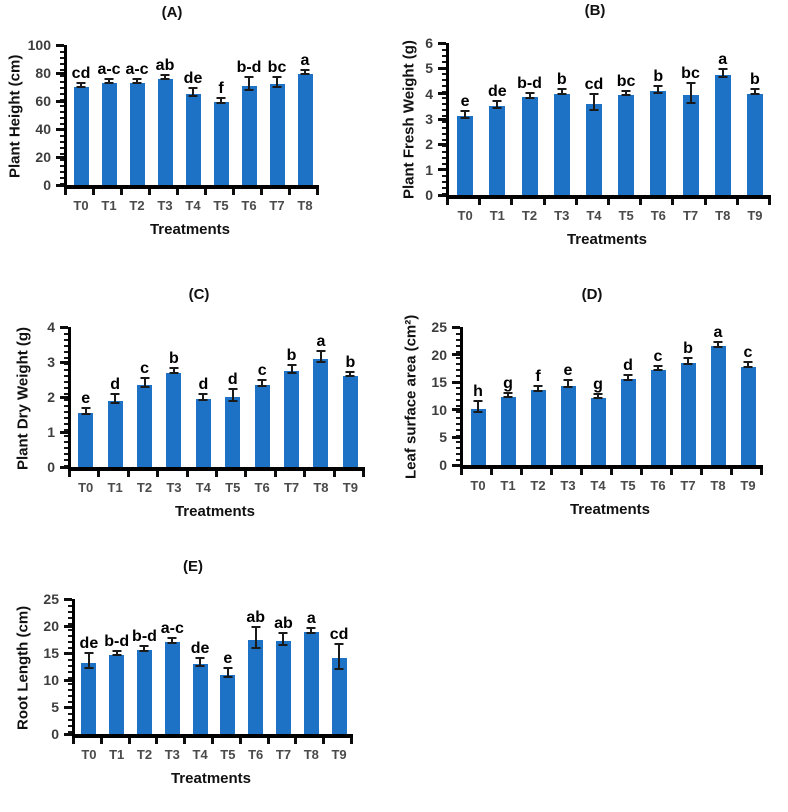  I want to click on x-tick-label-T3: T3, so click(568, 485).